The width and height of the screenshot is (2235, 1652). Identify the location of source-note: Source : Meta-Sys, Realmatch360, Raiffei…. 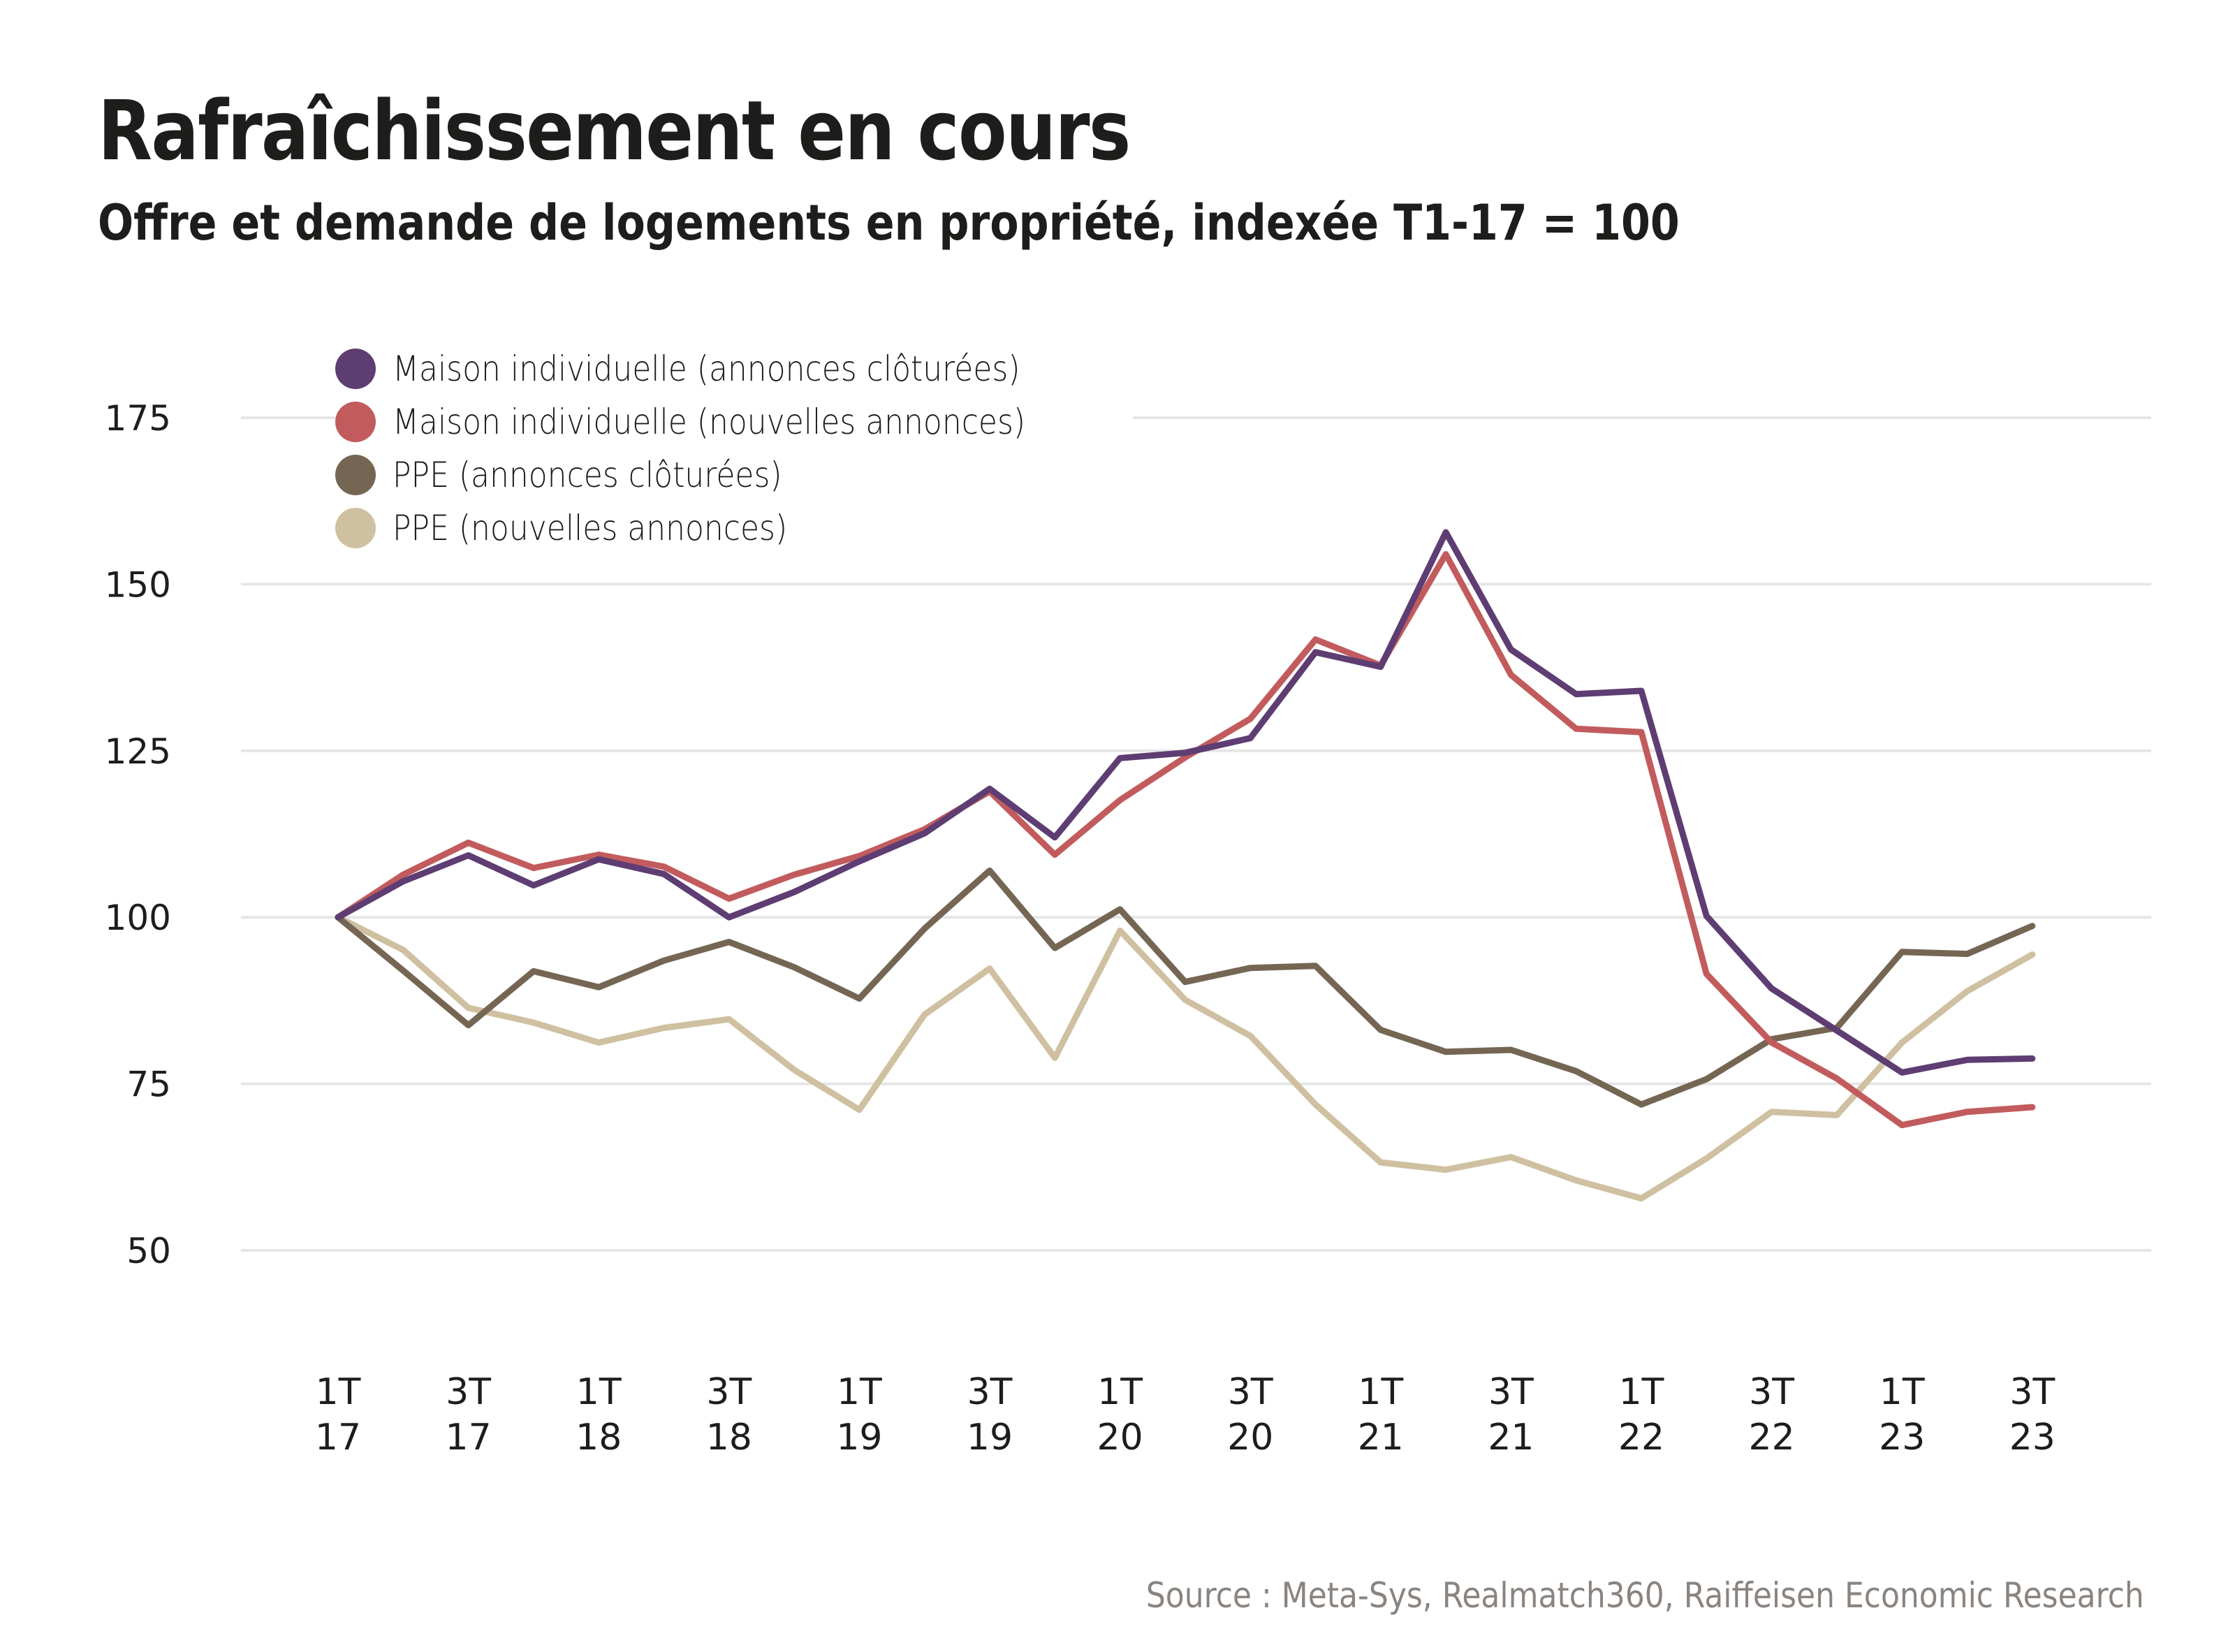
(1645, 1595).